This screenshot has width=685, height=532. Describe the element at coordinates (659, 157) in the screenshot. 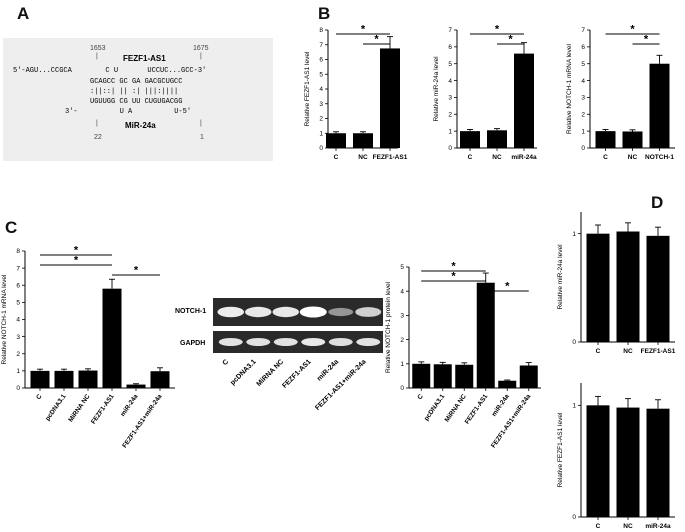

I see `x-tick-label: NOTCH-1` at that location.